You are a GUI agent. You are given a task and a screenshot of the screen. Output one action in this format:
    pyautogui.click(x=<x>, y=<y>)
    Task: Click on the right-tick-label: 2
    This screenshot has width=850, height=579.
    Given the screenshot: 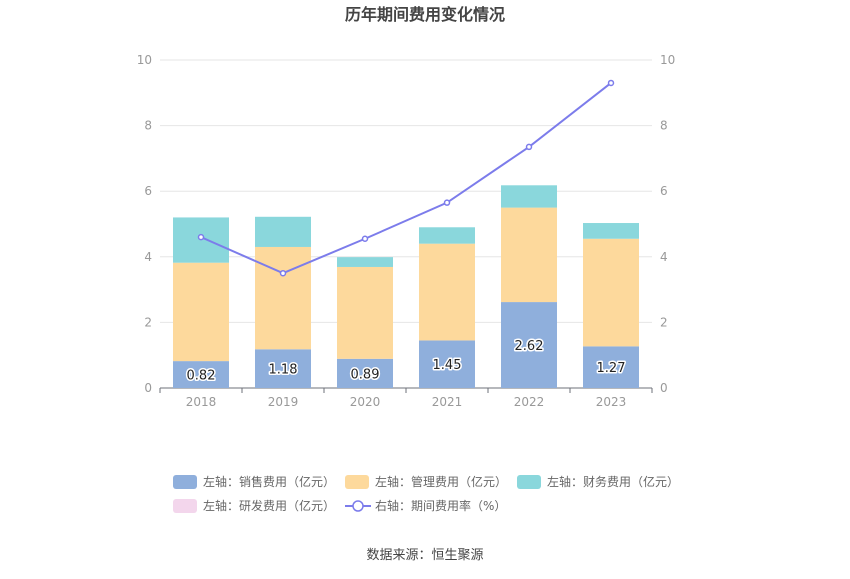 What is the action you would take?
    pyautogui.click(x=664, y=322)
    